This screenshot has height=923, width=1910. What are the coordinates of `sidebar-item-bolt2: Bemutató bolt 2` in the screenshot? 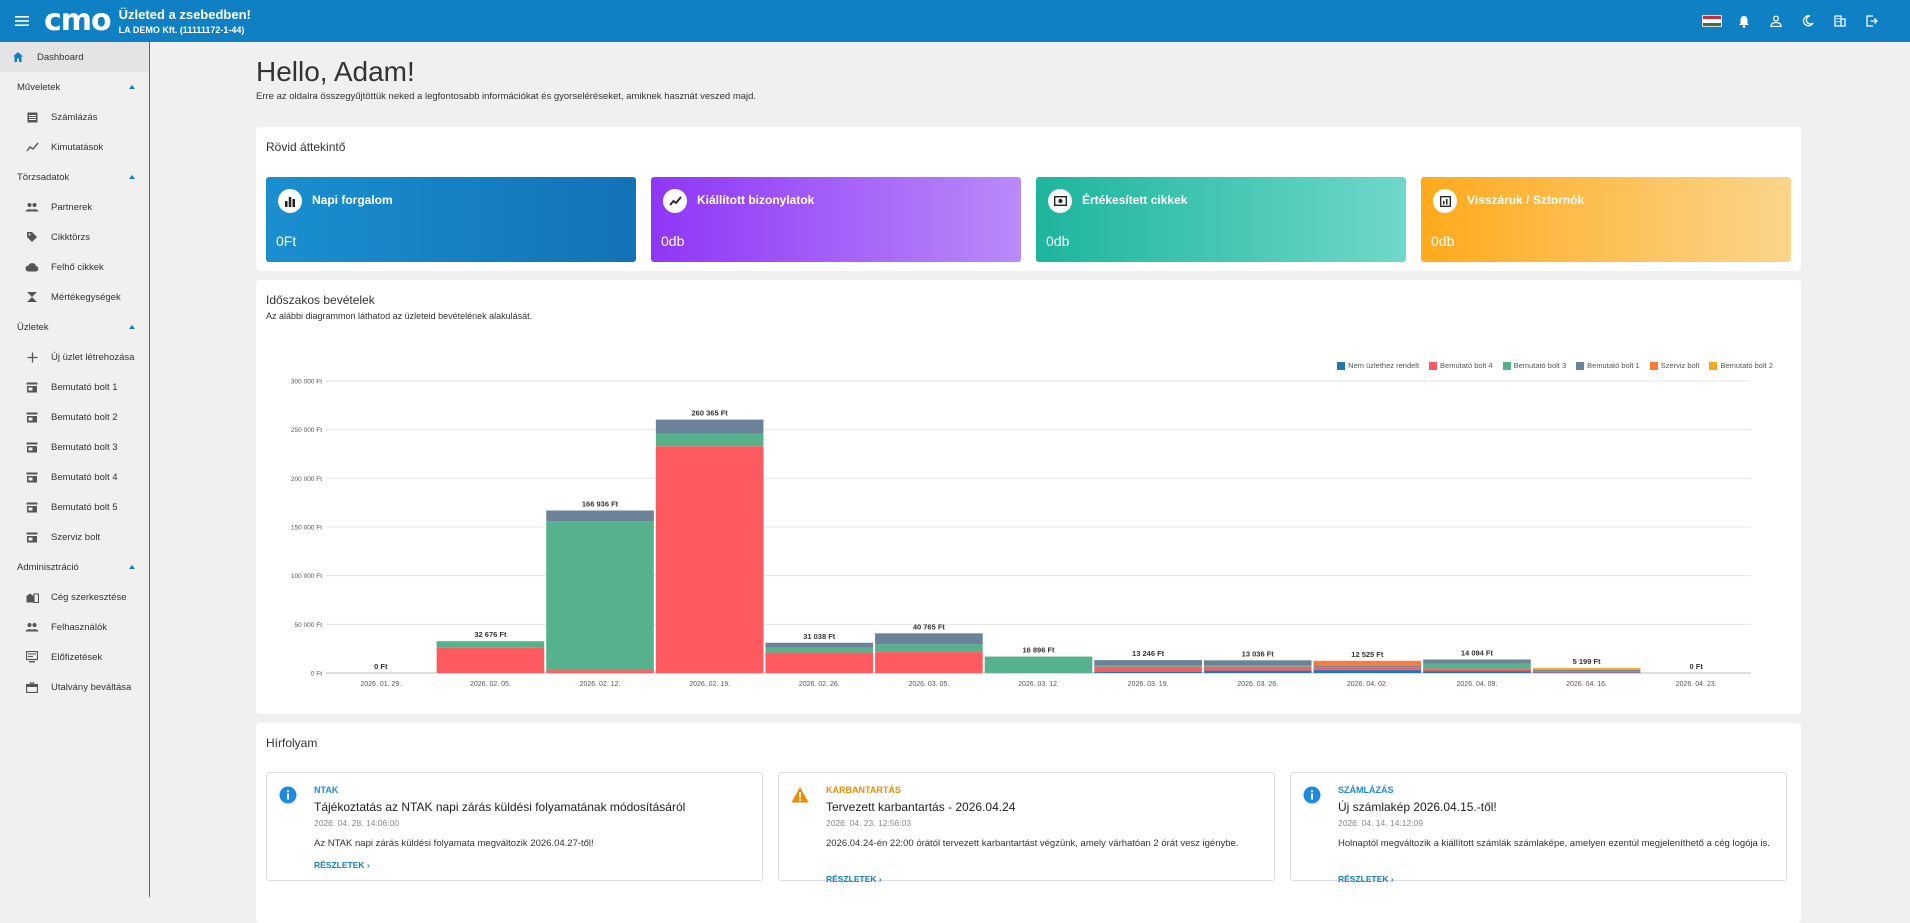 It's located at (74, 417).